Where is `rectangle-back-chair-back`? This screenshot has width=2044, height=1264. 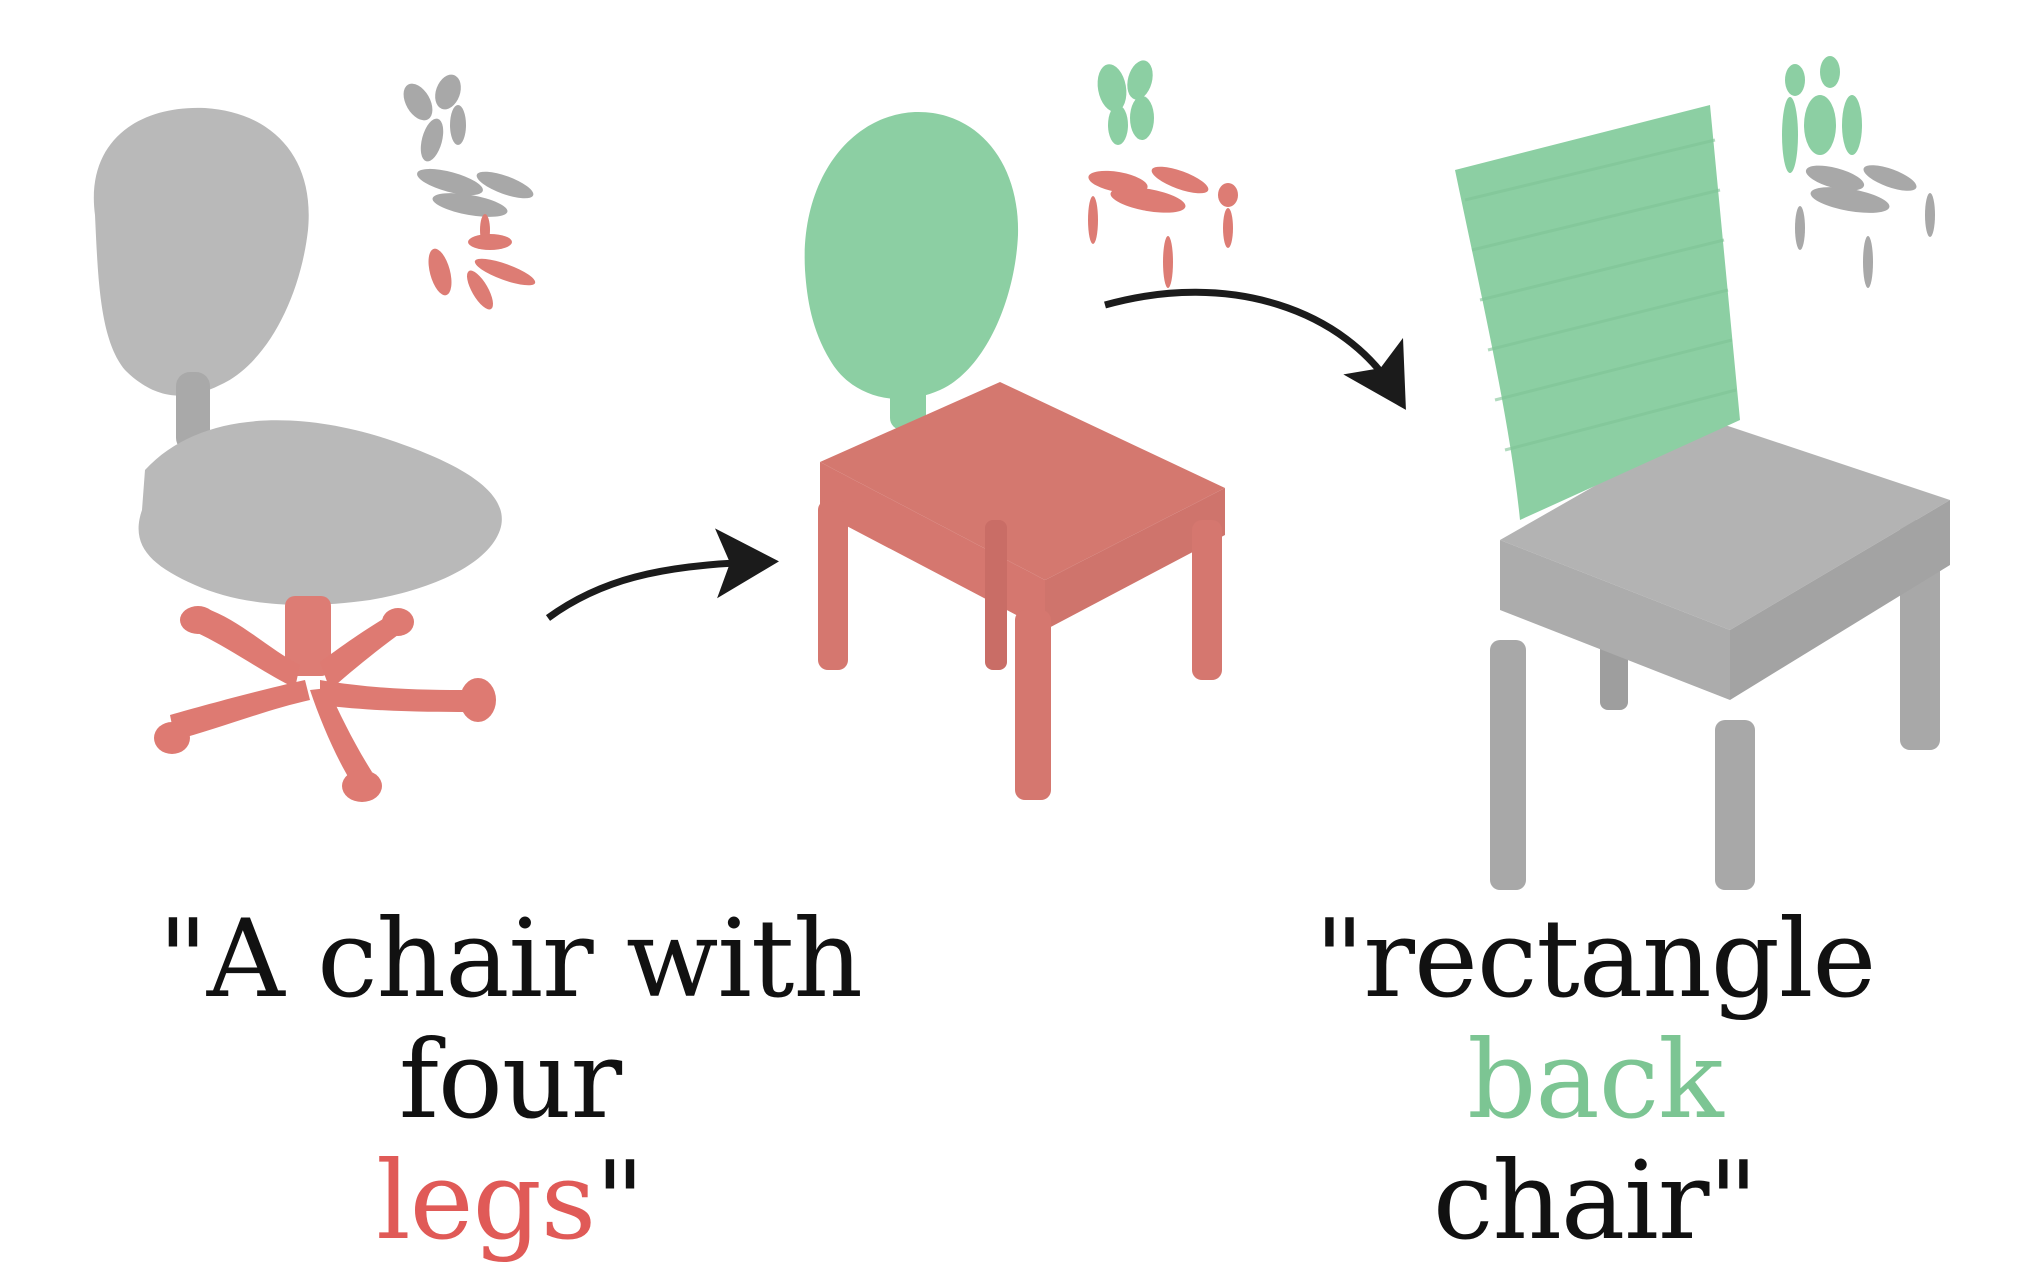 rectangle-back-chair-back is located at coordinates (1597, 312).